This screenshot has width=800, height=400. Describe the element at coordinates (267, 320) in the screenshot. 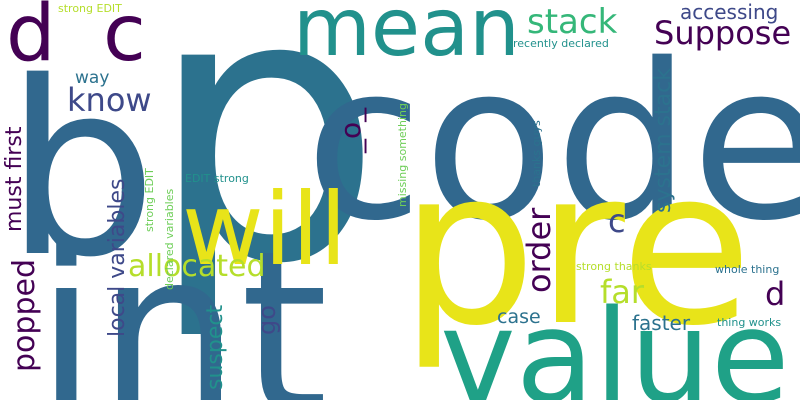

I see `word-go: go` at that location.